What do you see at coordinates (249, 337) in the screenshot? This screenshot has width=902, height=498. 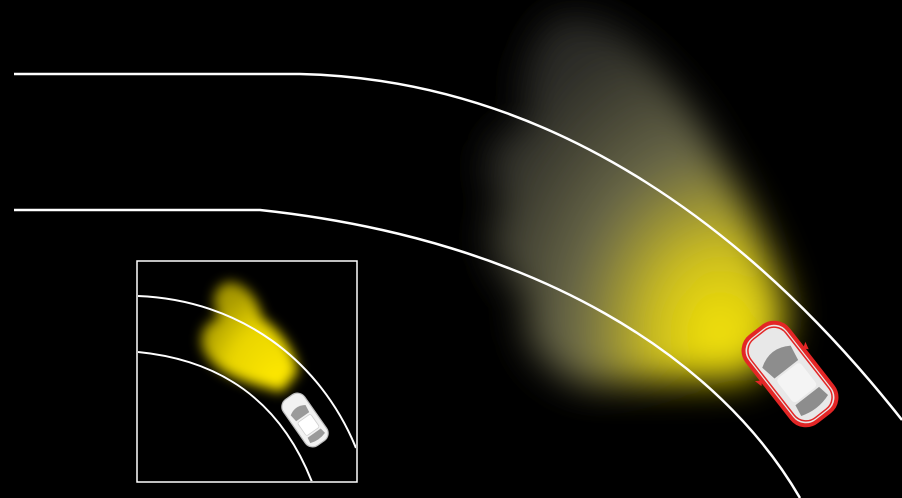 I see `inset-headlight-beam` at bounding box center [249, 337].